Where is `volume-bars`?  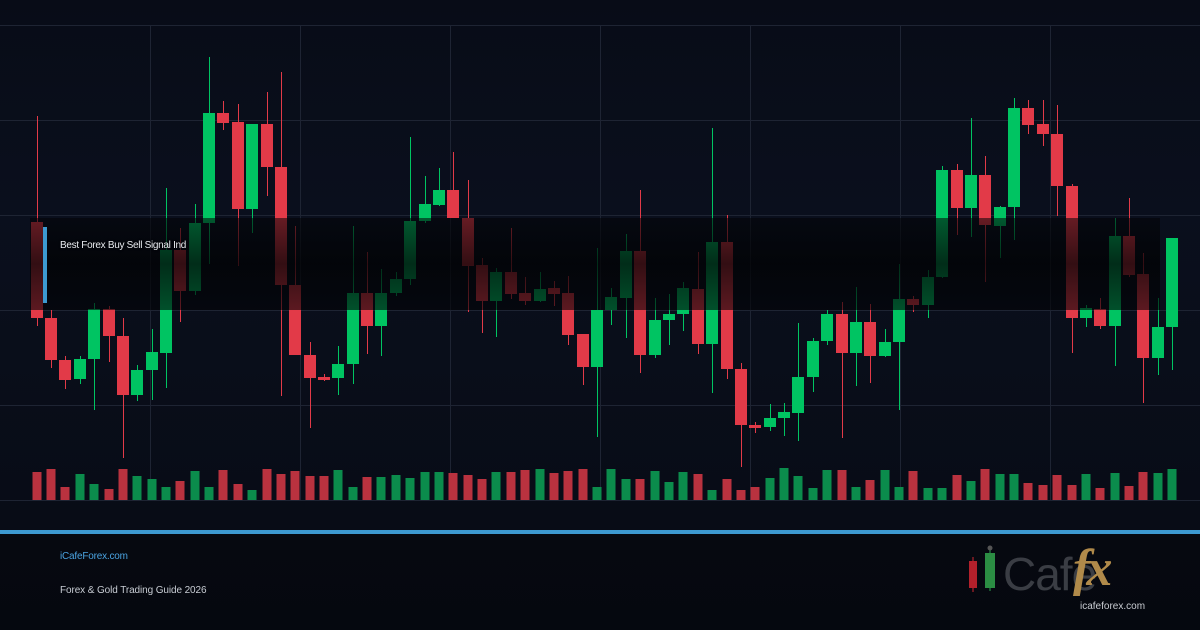
volume-bars is located at coordinates (604, 484).